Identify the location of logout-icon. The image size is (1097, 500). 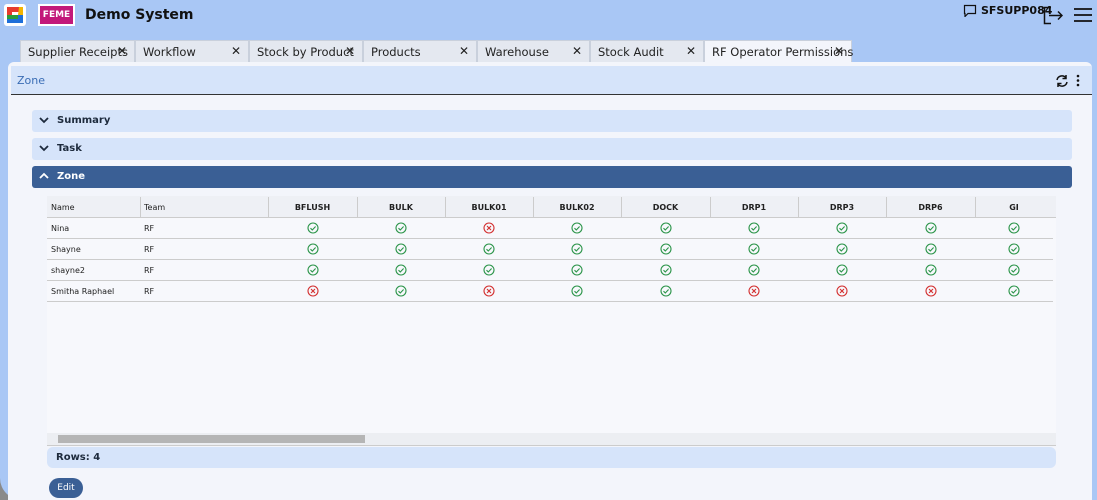
(1053, 15).